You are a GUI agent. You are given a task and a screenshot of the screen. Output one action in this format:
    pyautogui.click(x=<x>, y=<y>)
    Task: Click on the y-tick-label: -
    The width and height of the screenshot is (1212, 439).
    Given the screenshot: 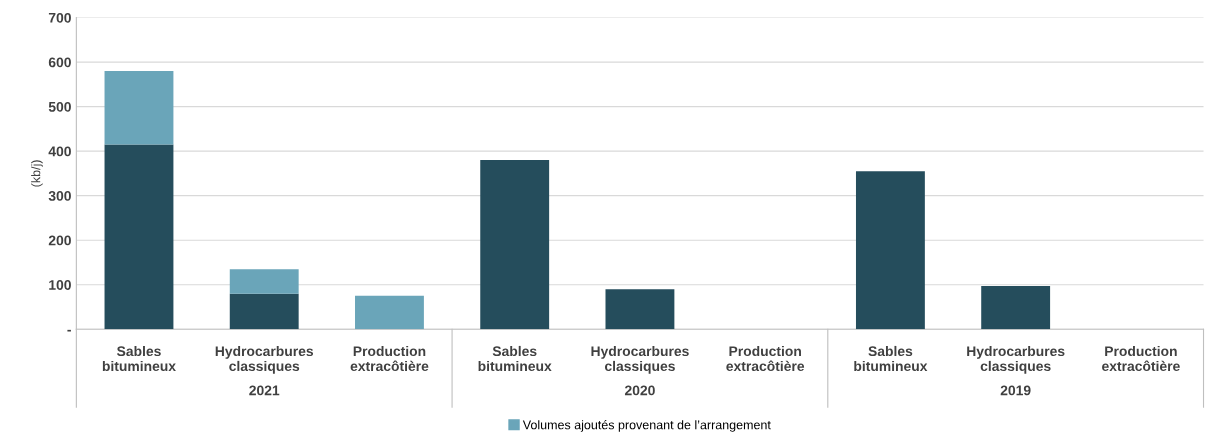 What is the action you would take?
    pyautogui.click(x=69, y=330)
    